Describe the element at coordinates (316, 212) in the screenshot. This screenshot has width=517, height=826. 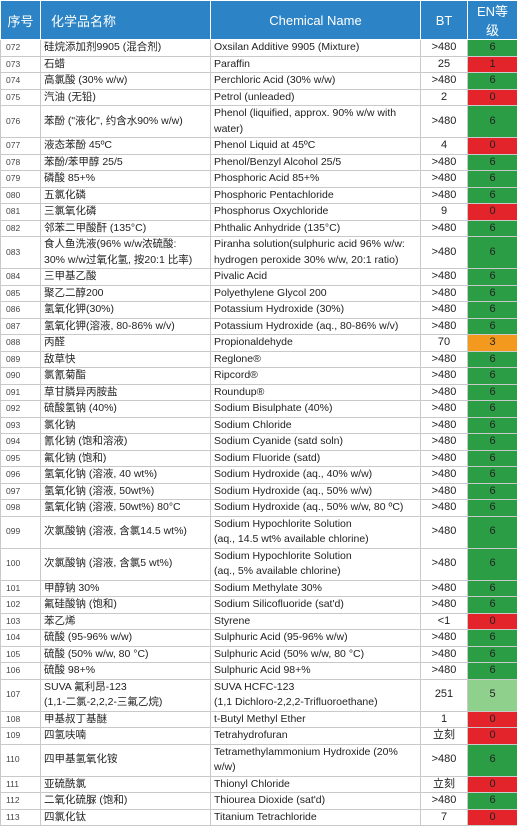
I see `chemical-name: Phosphorus Oxychloride` at that location.